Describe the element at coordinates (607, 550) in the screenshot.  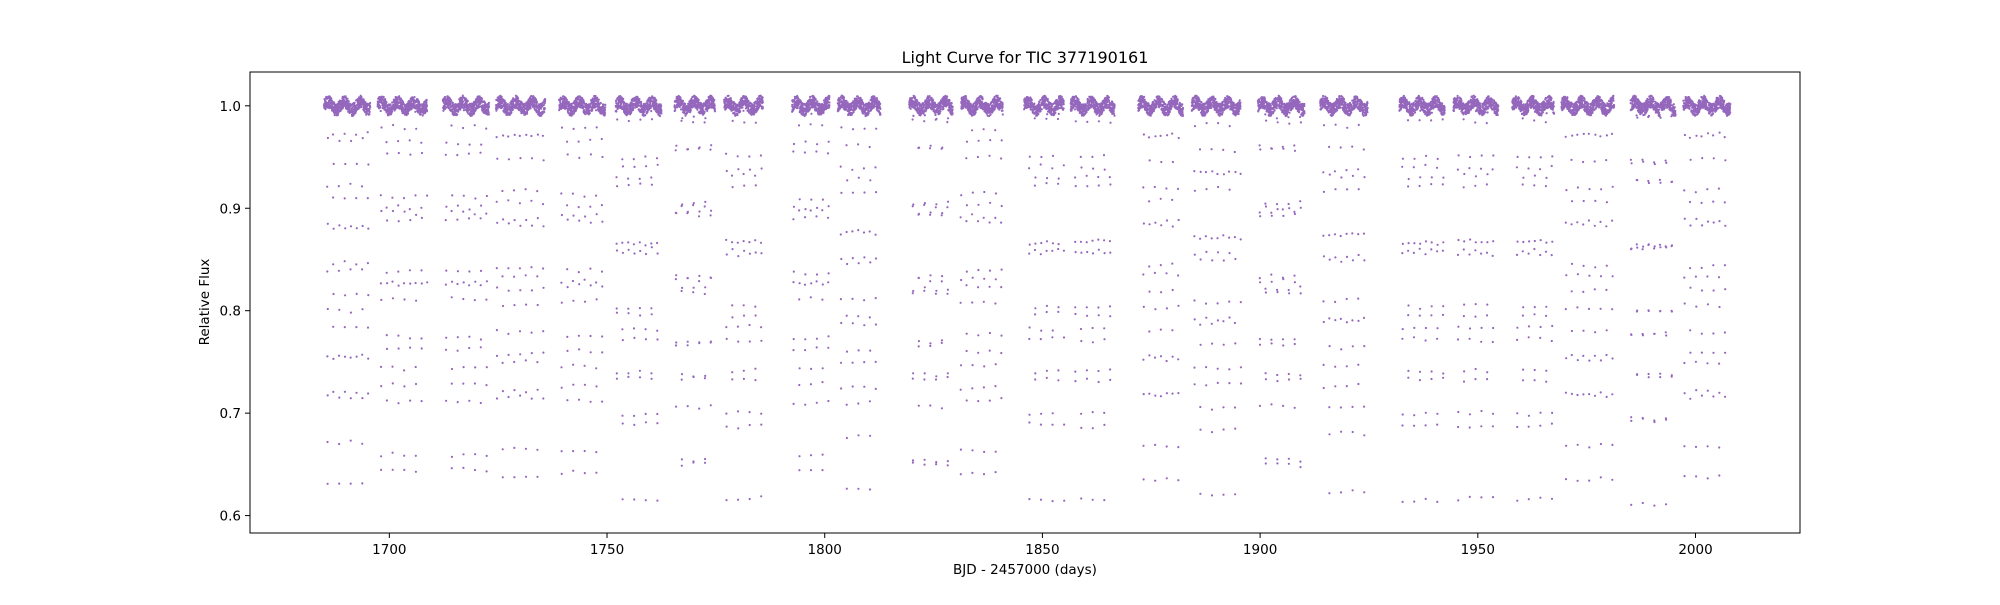
I see `x-tick-label: 1750` at that location.